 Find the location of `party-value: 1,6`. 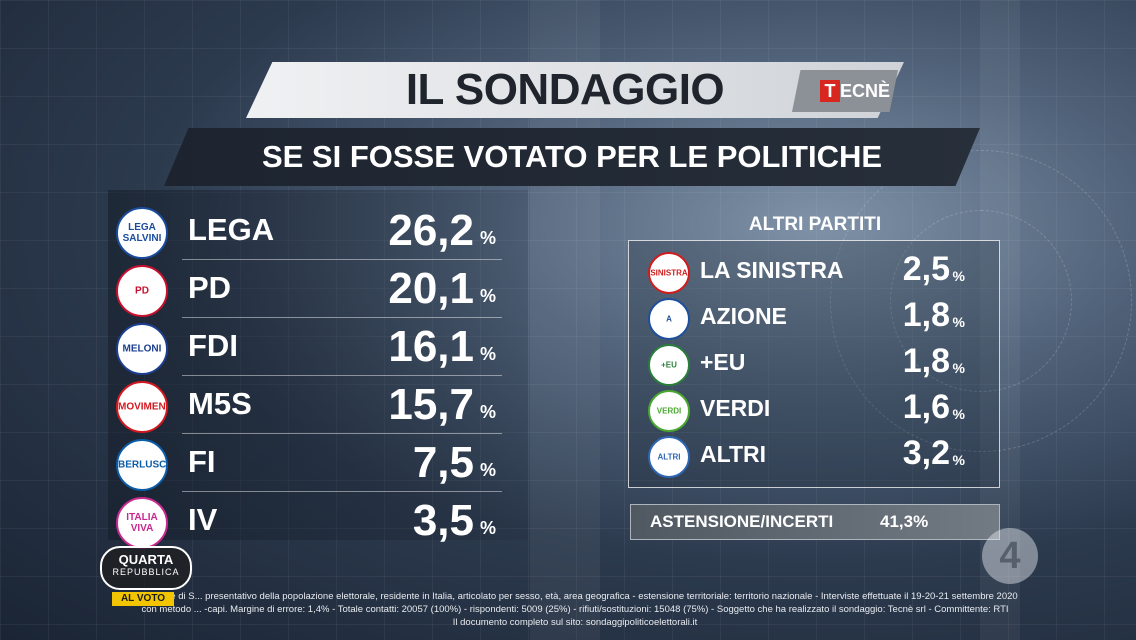

party-value: 1,6 is located at coordinates (926, 407).